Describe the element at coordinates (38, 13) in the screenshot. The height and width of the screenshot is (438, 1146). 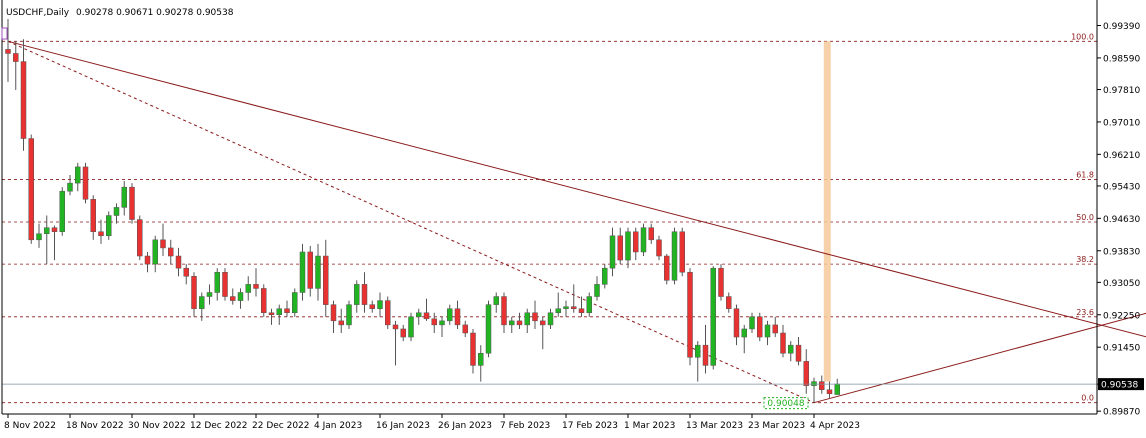
I see `symbol-label: USDCHF,Daily` at that location.